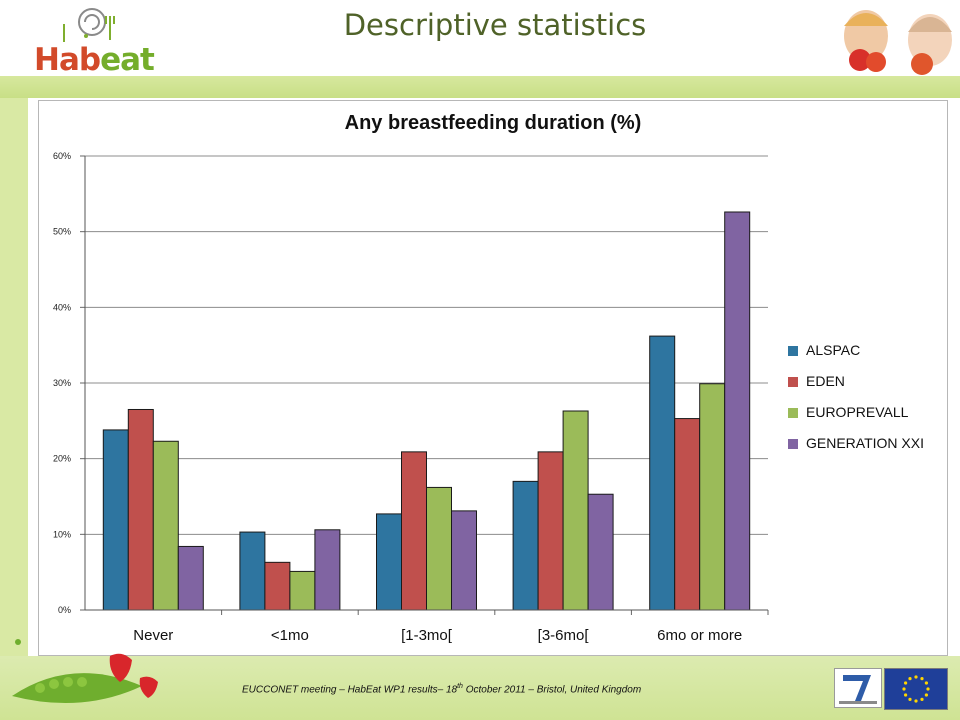 This screenshot has height=720, width=960. Describe the element at coordinates (62, 156) in the screenshot. I see `y-tick-label: 60%` at that location.